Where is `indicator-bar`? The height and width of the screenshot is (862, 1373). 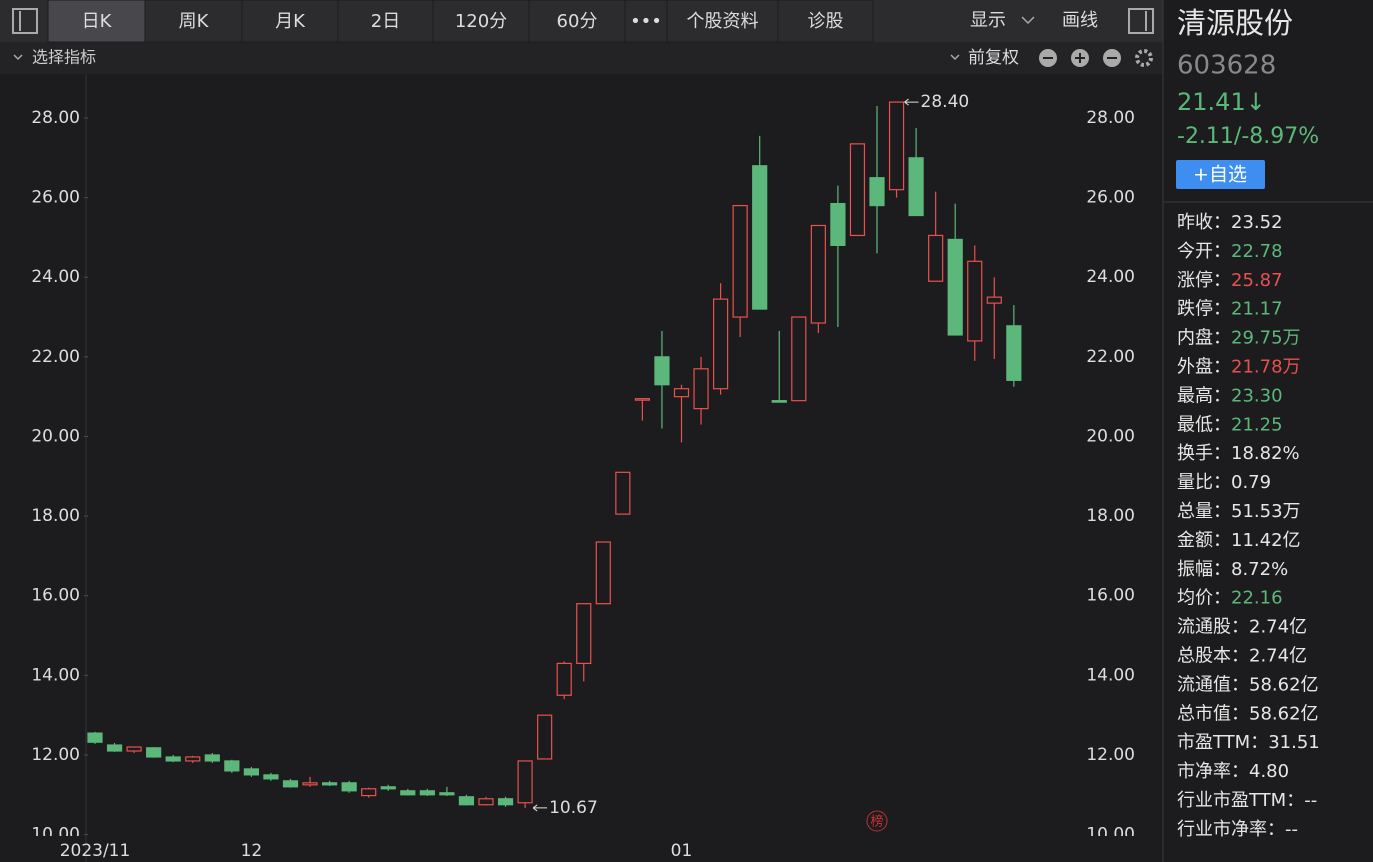 indicator-bar is located at coordinates (581, 58).